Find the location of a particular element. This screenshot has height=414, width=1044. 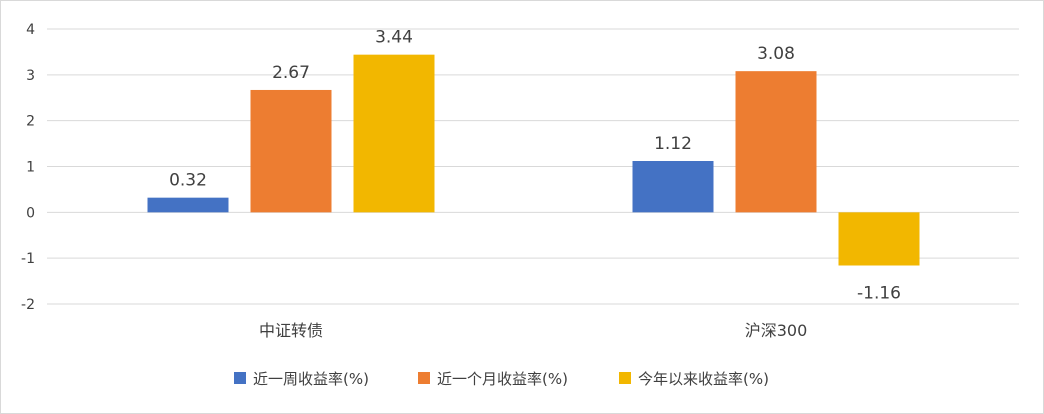

data-label: 3.08 is located at coordinates (776, 54).